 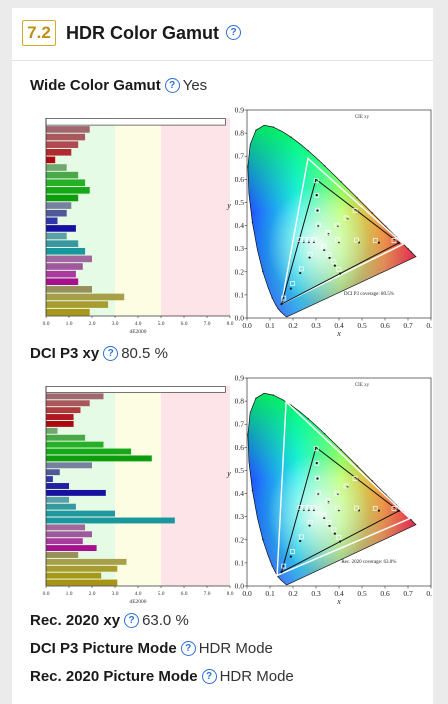 What do you see at coordinates (362, 593) in the screenshot?
I see `x-tick-label: 0.5` at bounding box center [362, 593].